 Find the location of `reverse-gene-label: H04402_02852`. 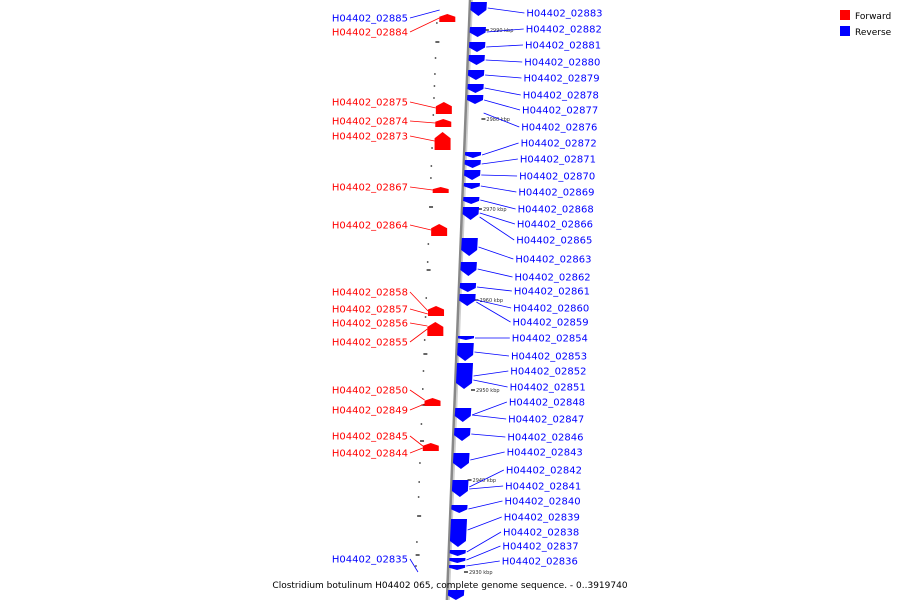

reverse-gene-label: H04402_02852 is located at coordinates (548, 372).